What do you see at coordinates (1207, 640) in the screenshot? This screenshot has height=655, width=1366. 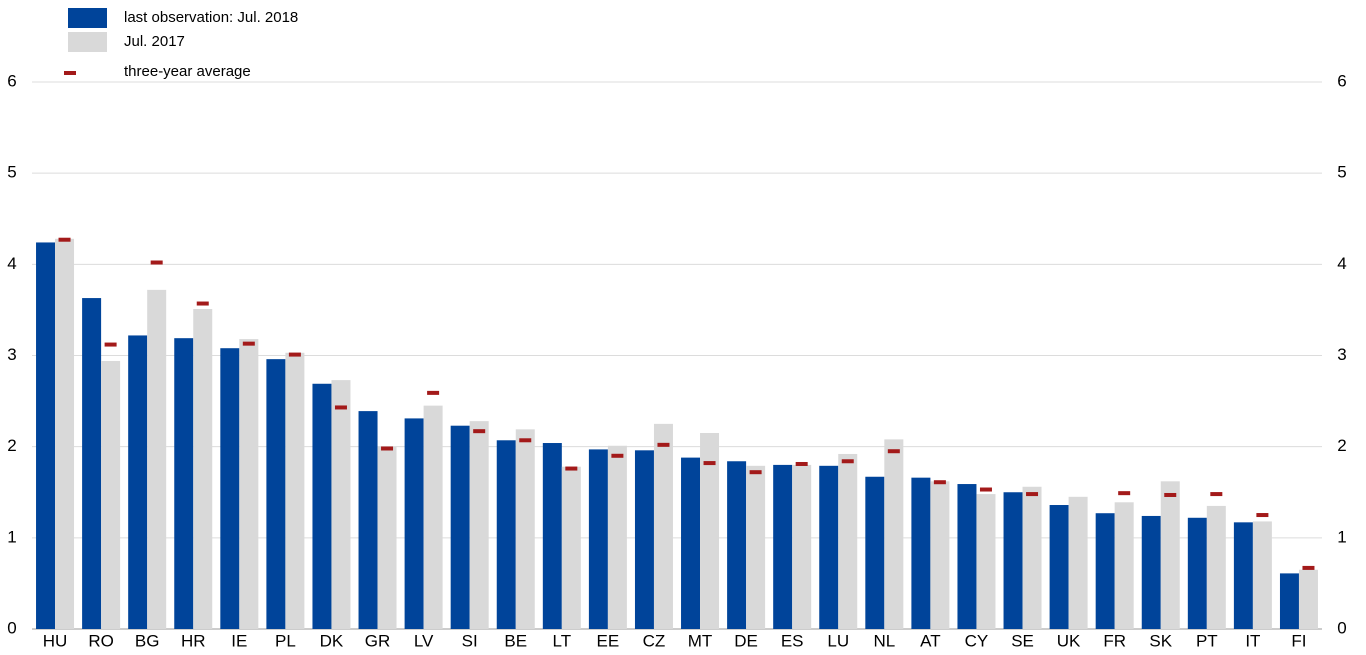 I see `x-tick-label: PT` at bounding box center [1207, 640].